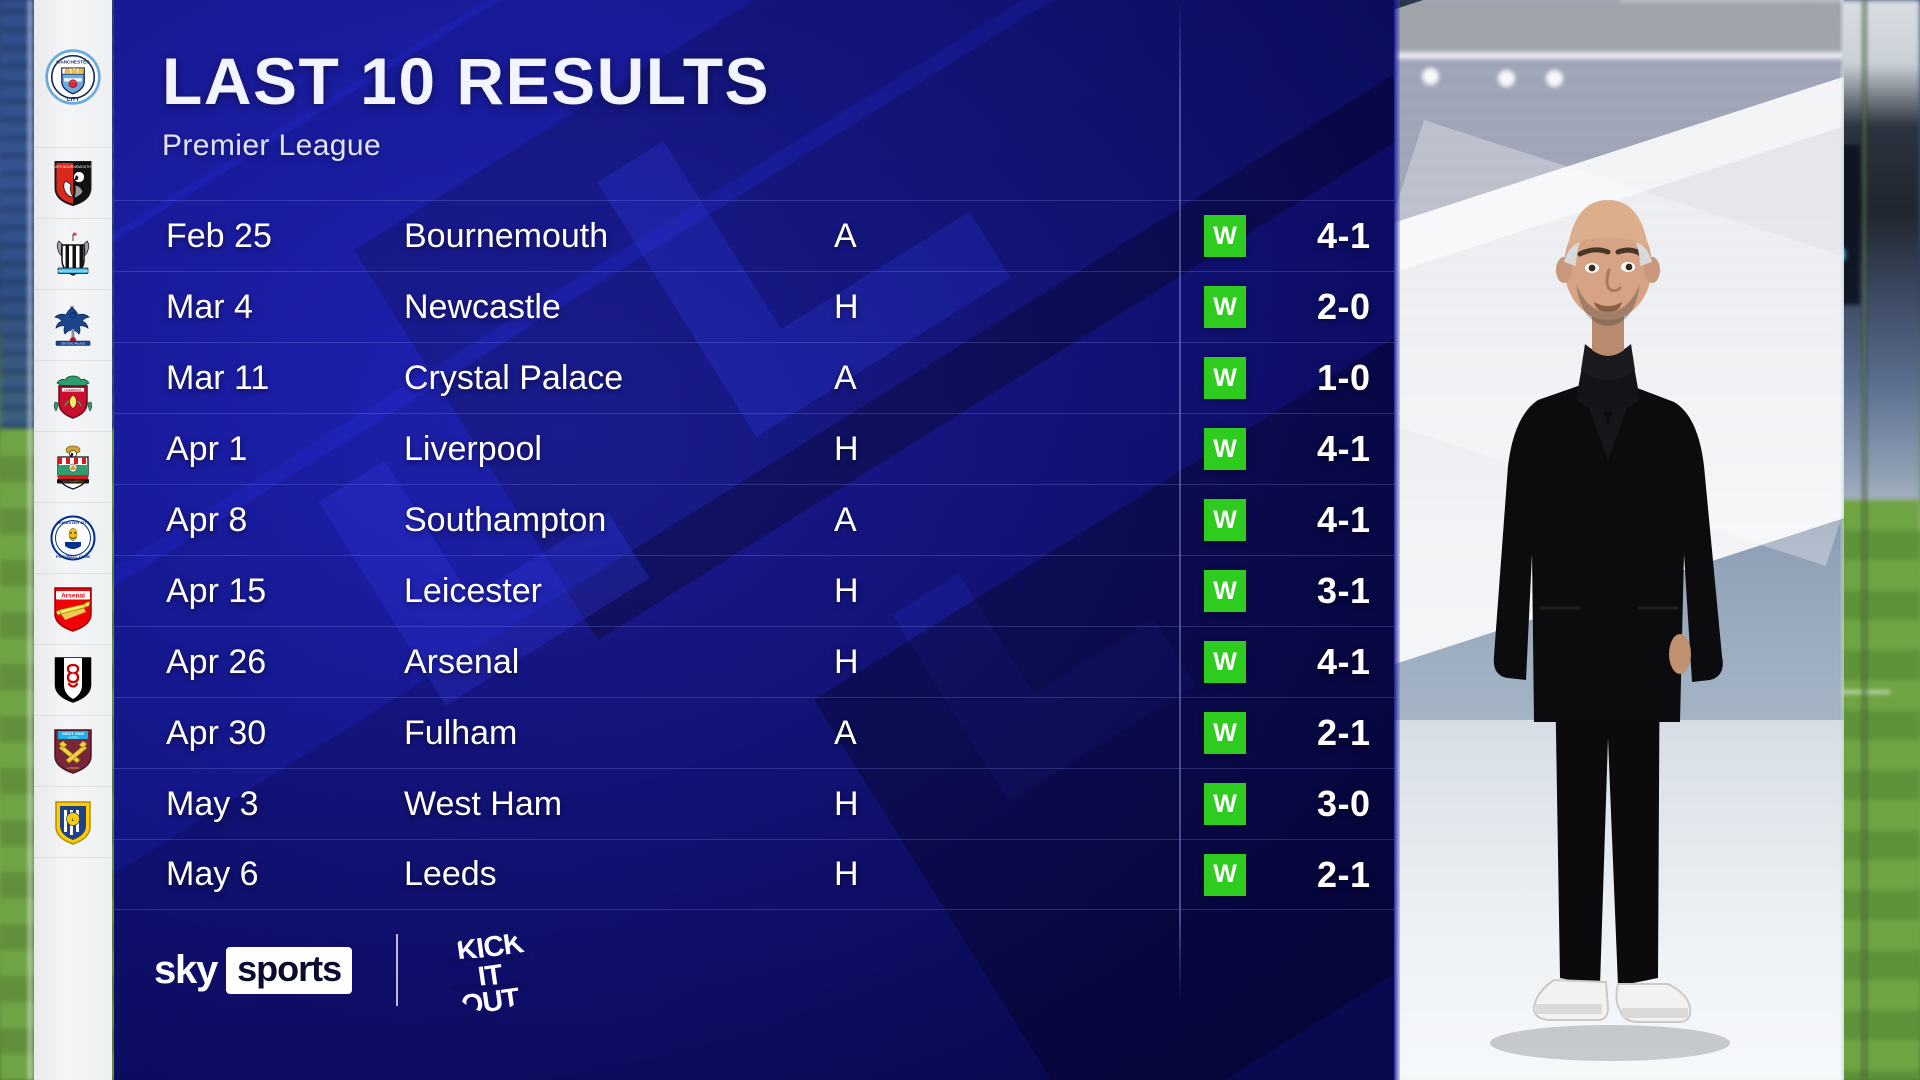 This screenshot has width=1920, height=1080. Describe the element at coordinates (754, 874) in the screenshot. I see `table-row: May 6 Leeds H W 2-1` at that location.